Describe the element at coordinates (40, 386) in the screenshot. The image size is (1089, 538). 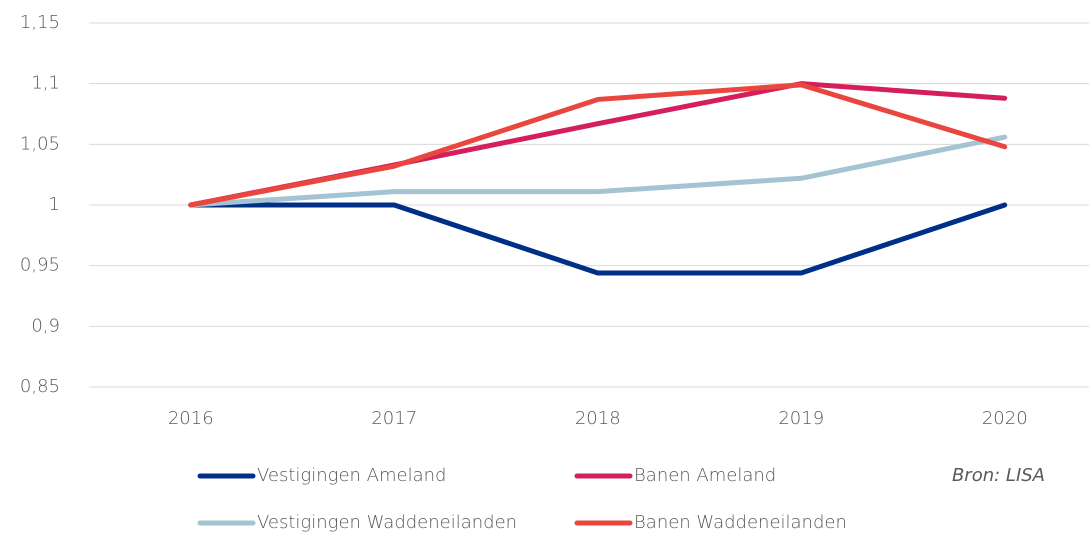
I see `y-tick-label: 0,85` at that location.